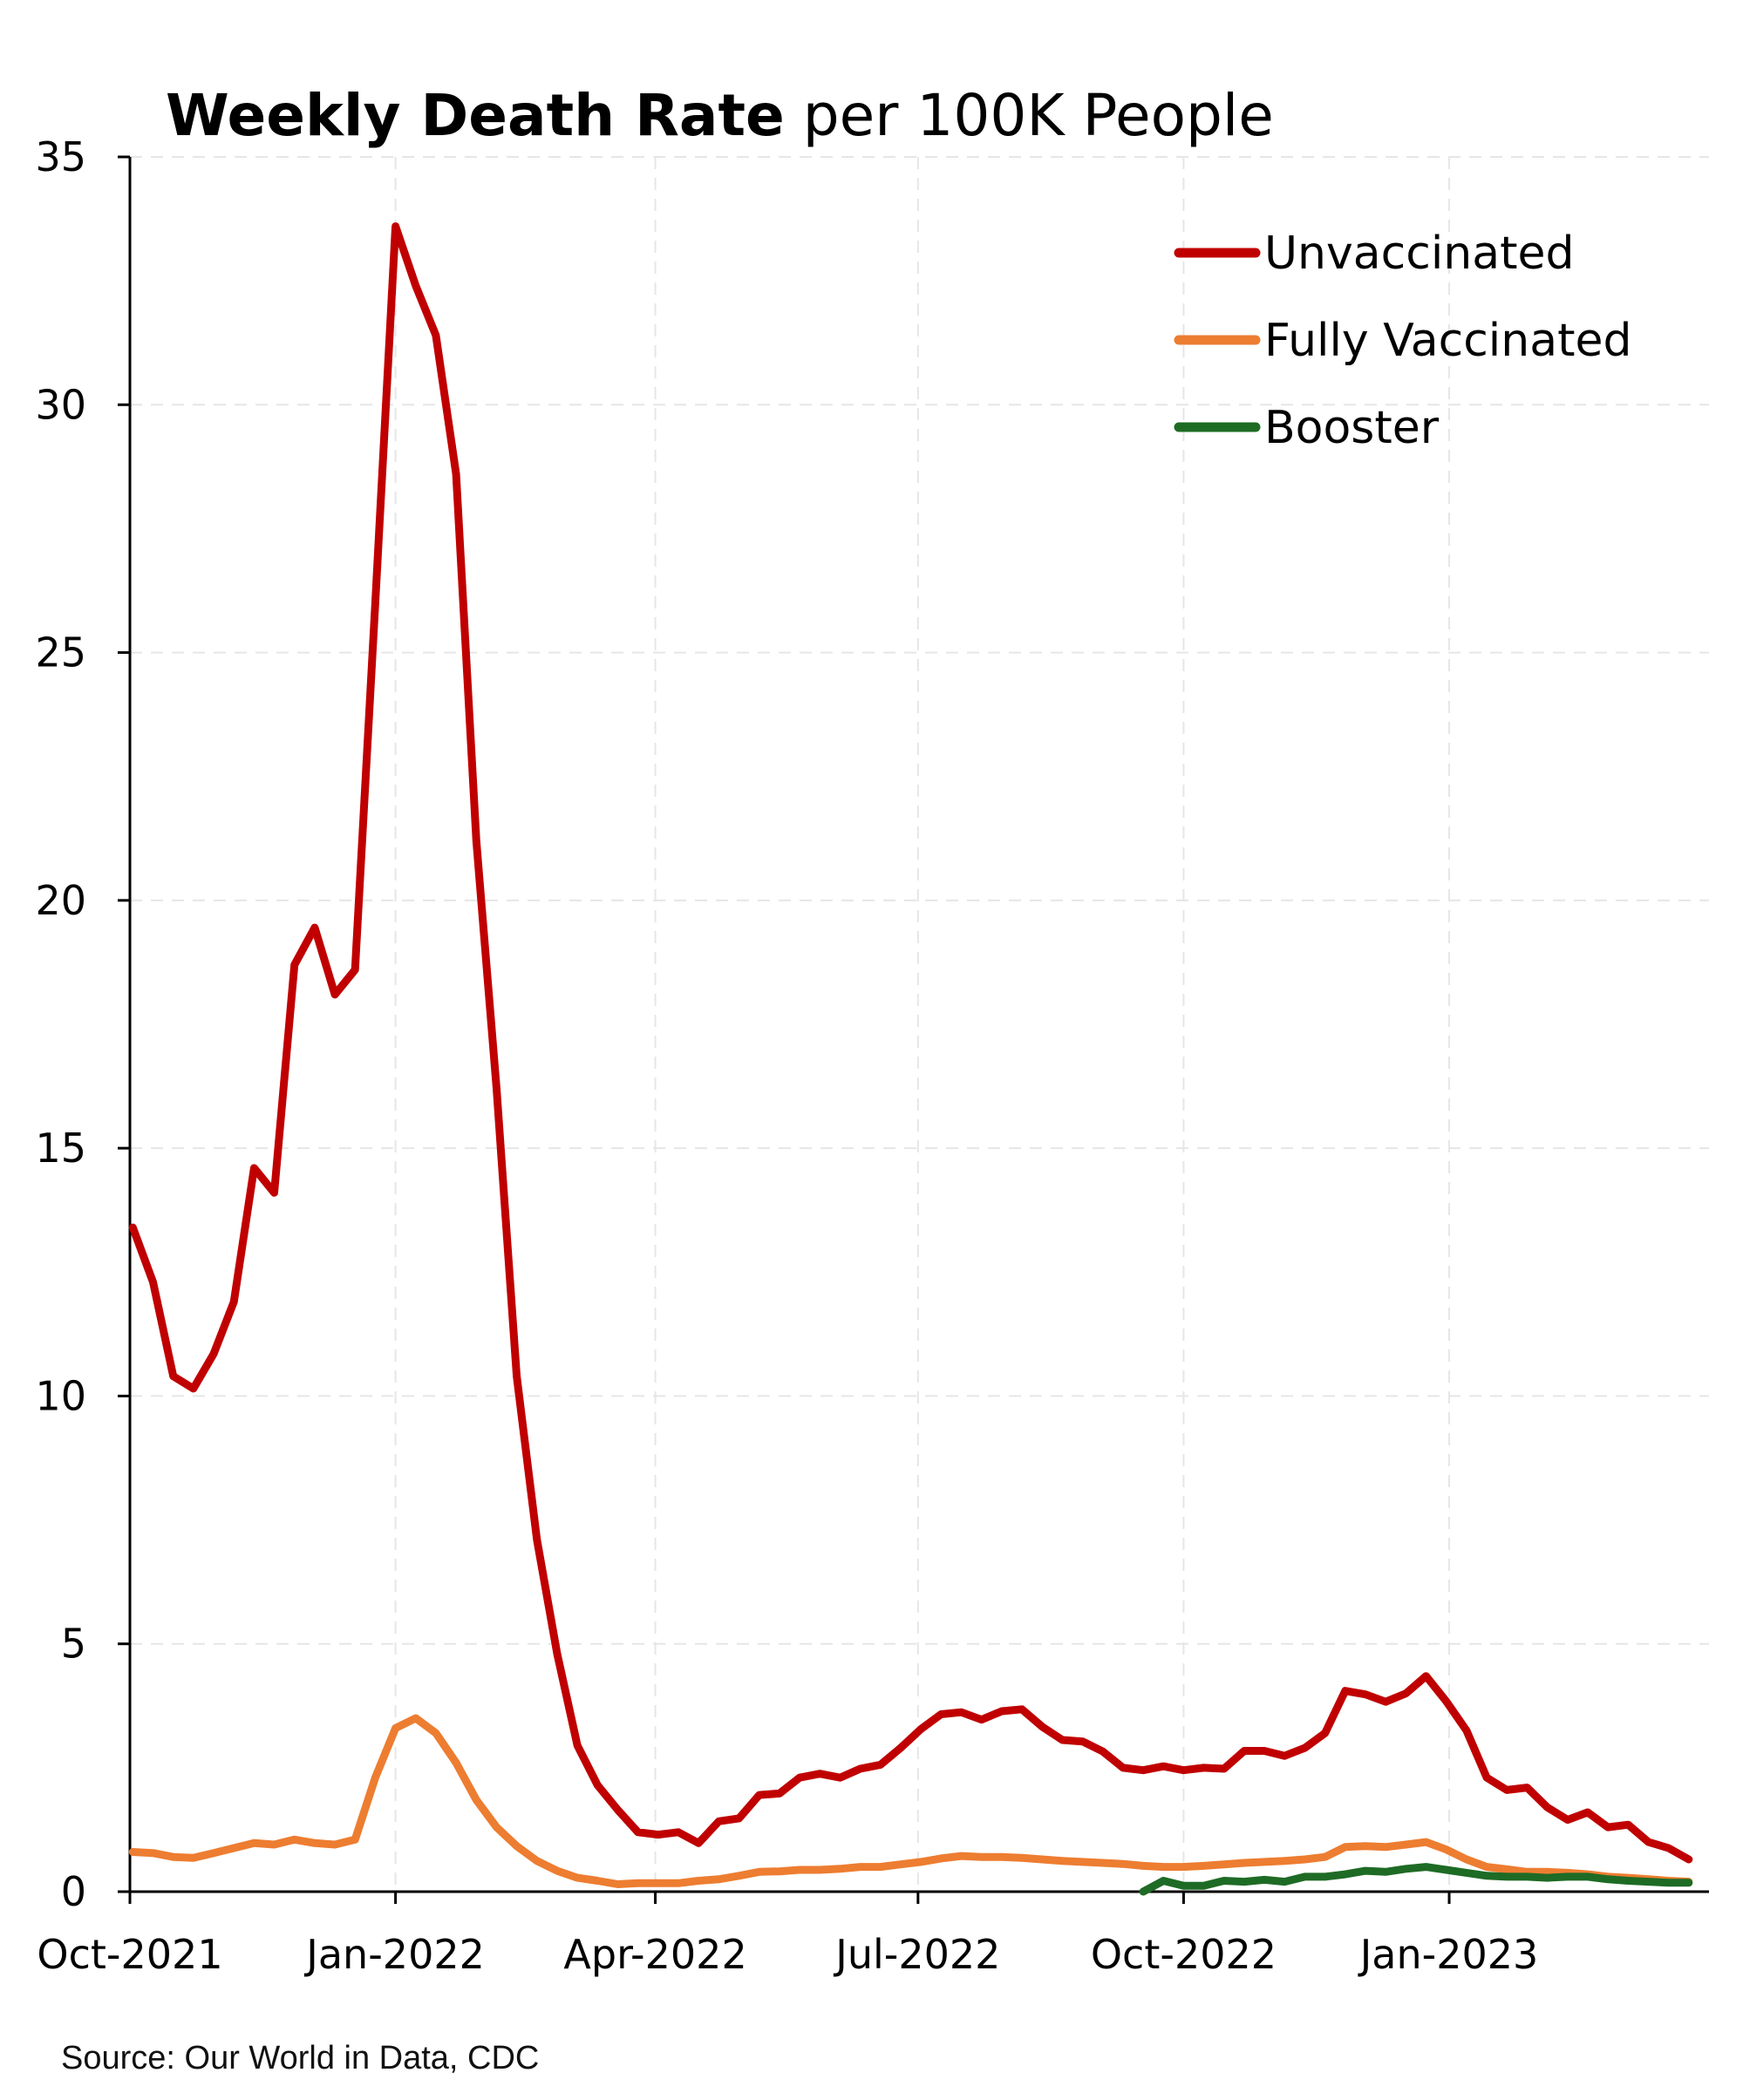  What do you see at coordinates (1029, 116) in the screenshot?
I see `chart-title-rest: per 100K People` at bounding box center [1029, 116].